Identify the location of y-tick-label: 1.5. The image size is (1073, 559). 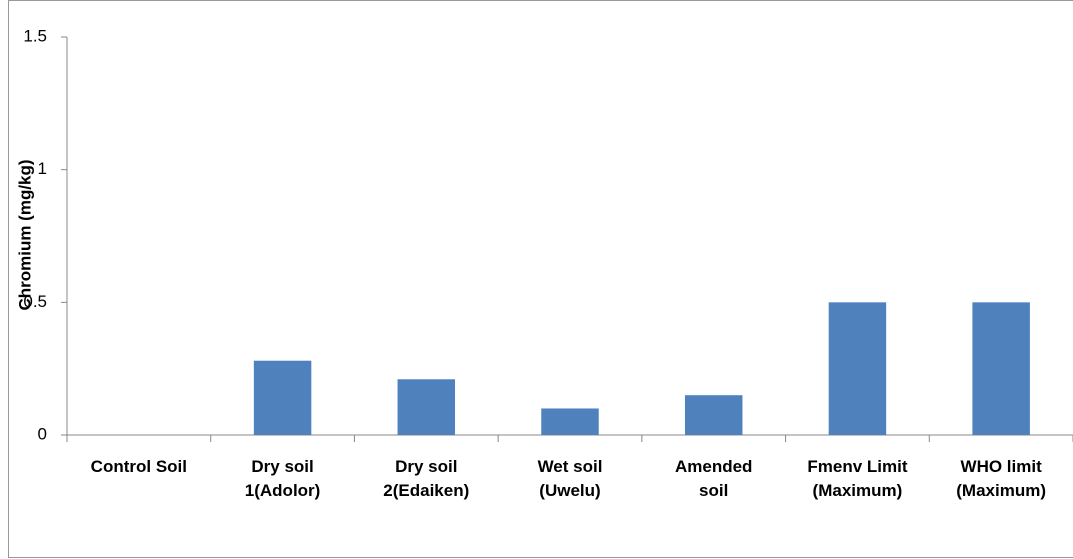
(35, 35).